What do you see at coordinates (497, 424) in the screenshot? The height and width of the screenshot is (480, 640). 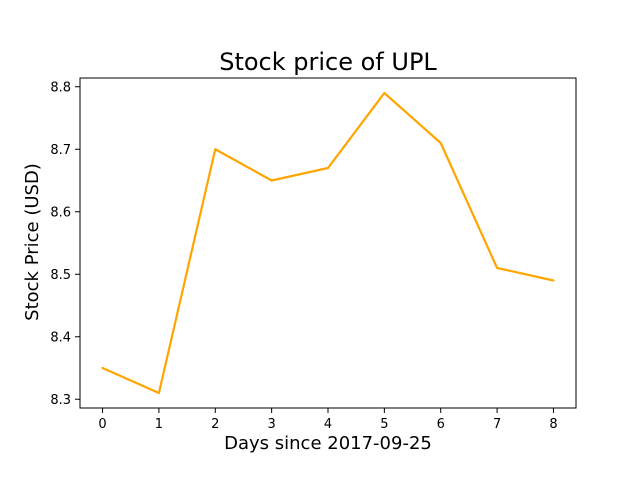 I see `x-tick-label: 7` at bounding box center [497, 424].